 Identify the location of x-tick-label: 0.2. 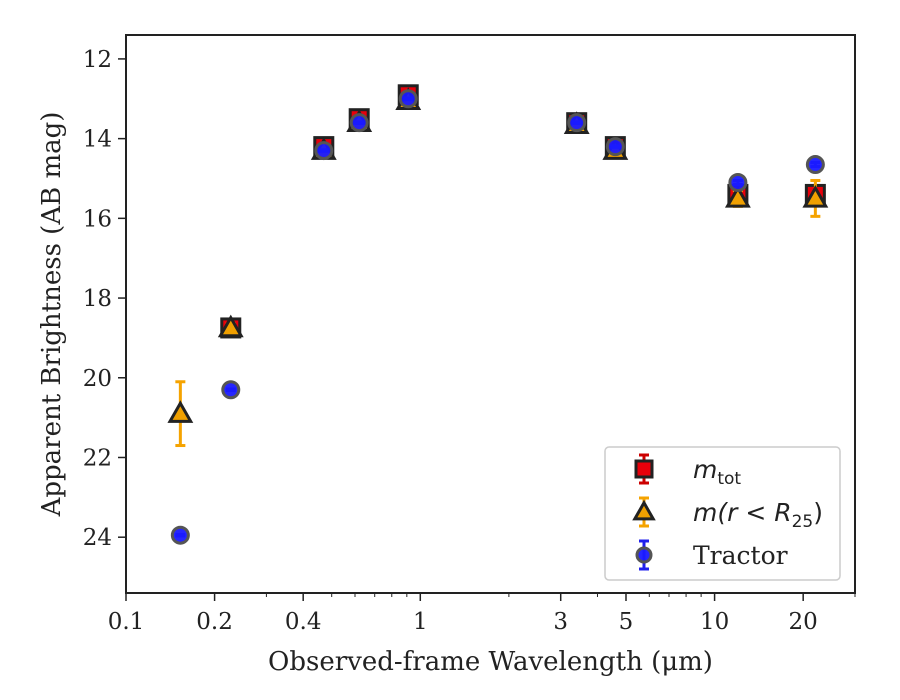
(214, 622).